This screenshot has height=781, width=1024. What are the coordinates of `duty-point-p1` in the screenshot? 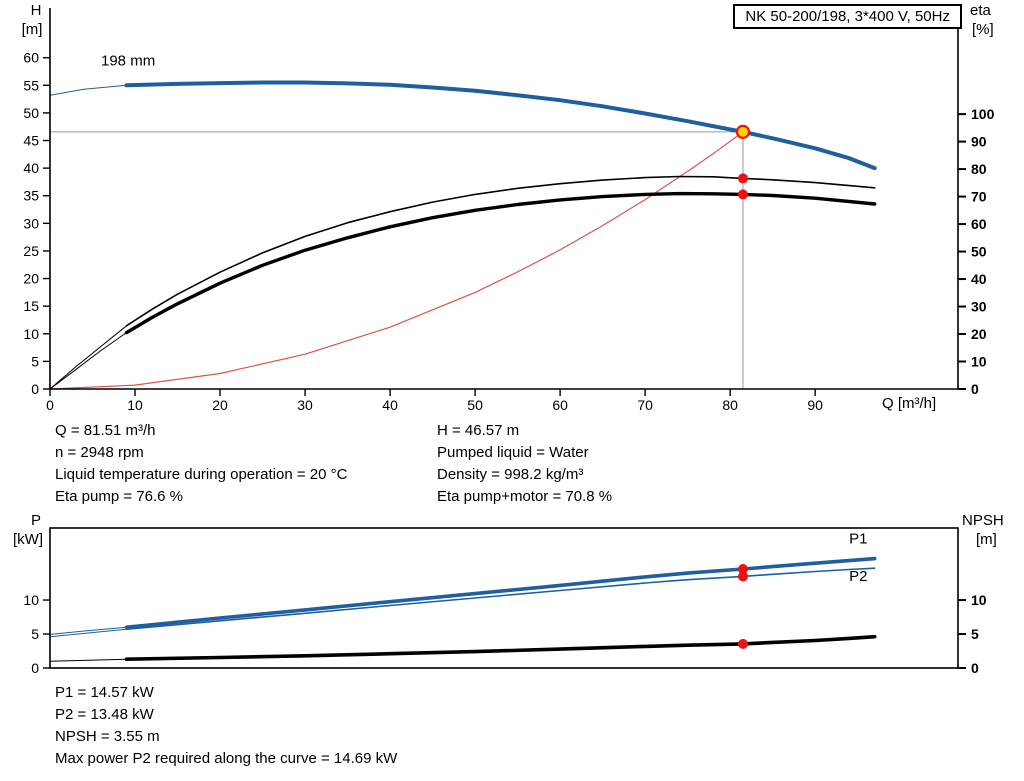 It's located at (742, 568).